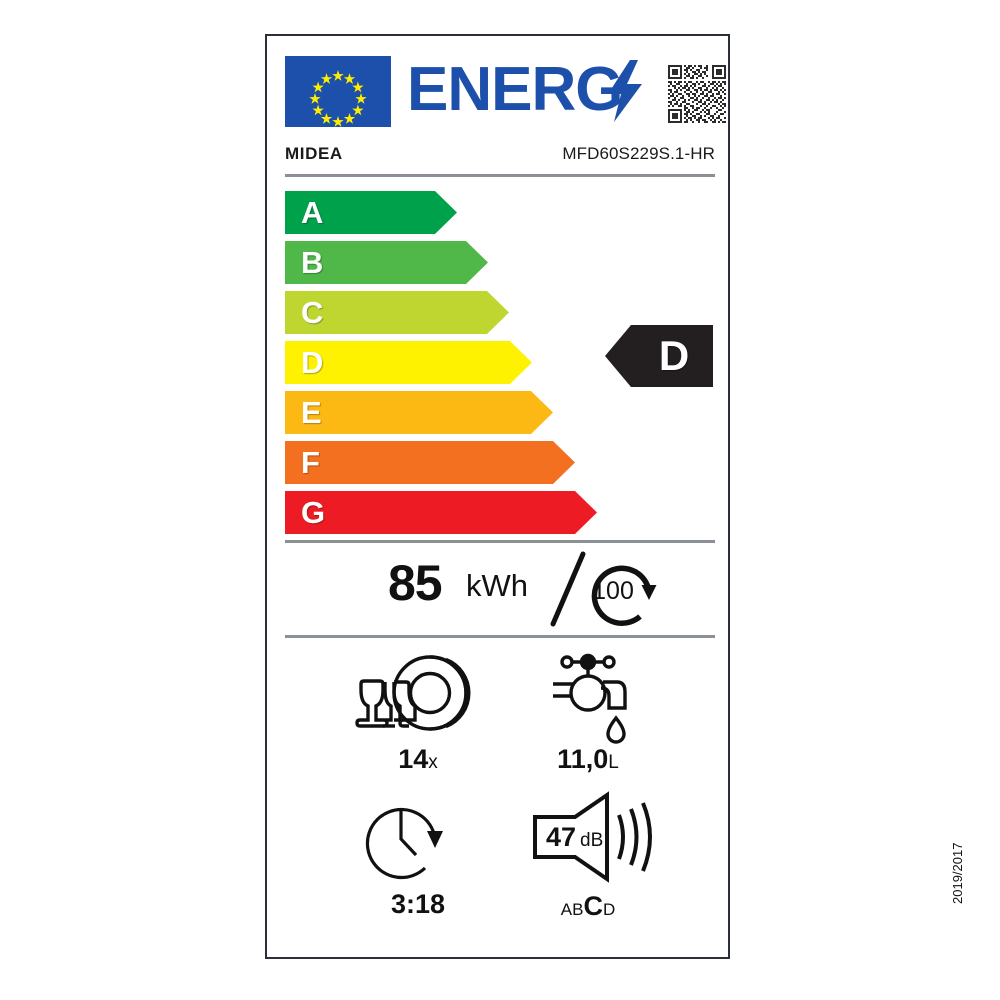 The width and height of the screenshot is (1000, 1000). I want to click on grade-arrow-c, so click(397, 312).